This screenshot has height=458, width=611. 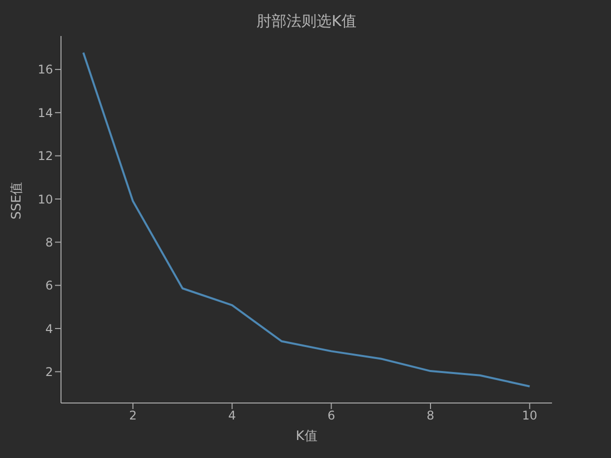 I want to click on x-axis-title: K值, so click(x=307, y=436).